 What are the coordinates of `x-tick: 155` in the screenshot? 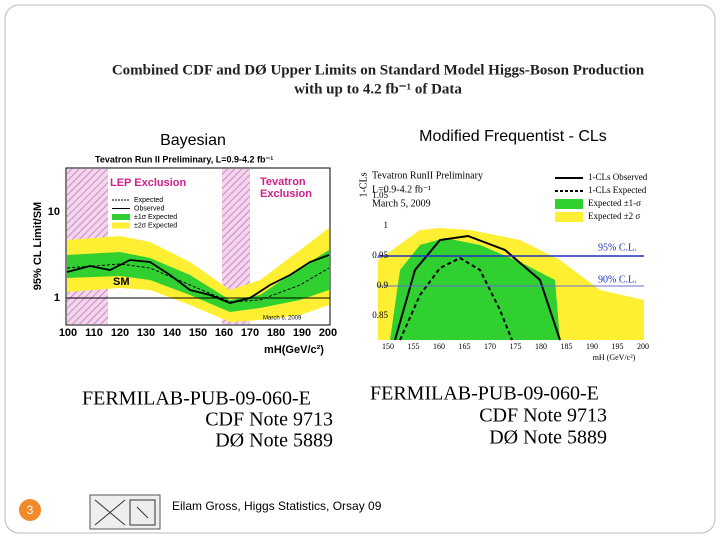 It's located at (414, 346).